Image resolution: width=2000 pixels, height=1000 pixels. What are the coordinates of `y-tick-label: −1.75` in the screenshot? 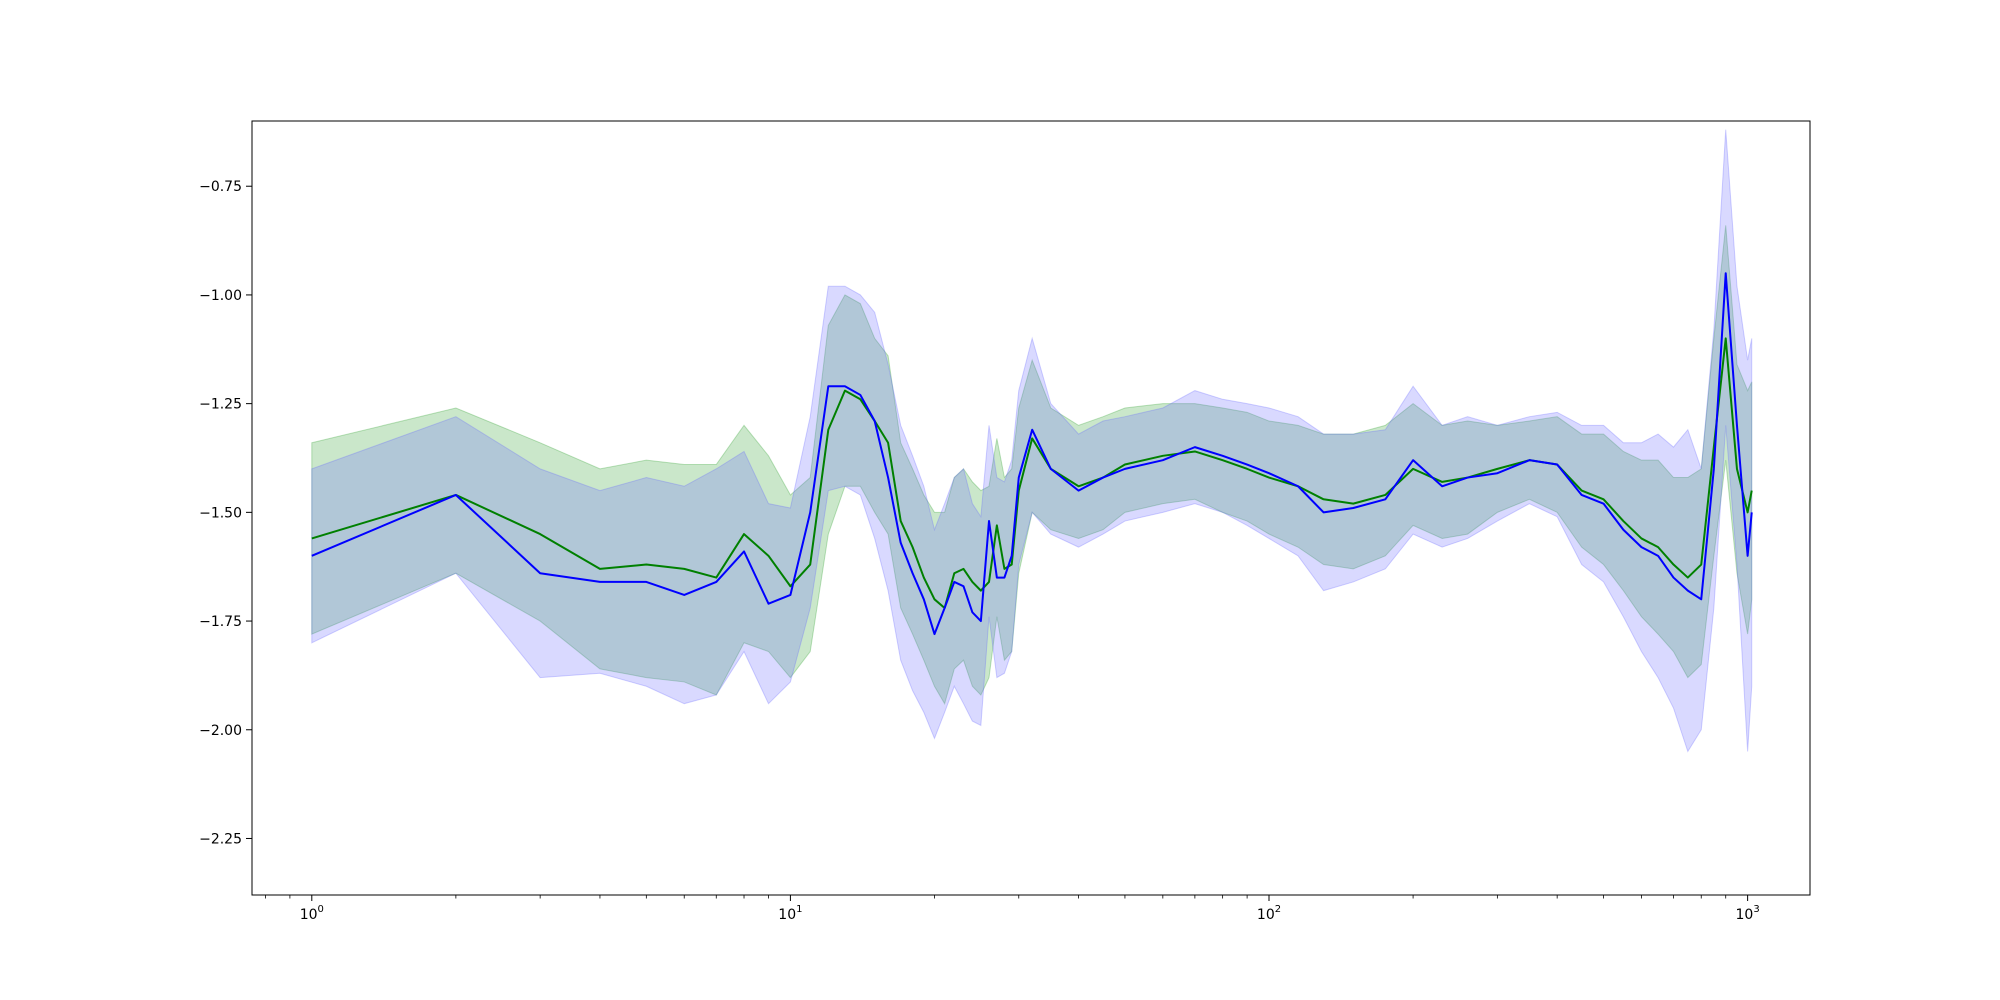 It's located at (220, 622).